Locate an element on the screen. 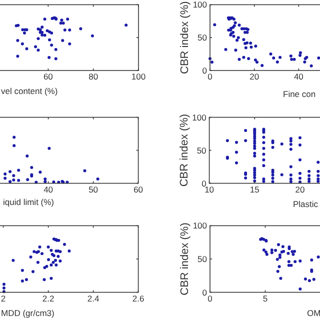  x-axis-title: vel content (%) is located at coordinates (29, 91).